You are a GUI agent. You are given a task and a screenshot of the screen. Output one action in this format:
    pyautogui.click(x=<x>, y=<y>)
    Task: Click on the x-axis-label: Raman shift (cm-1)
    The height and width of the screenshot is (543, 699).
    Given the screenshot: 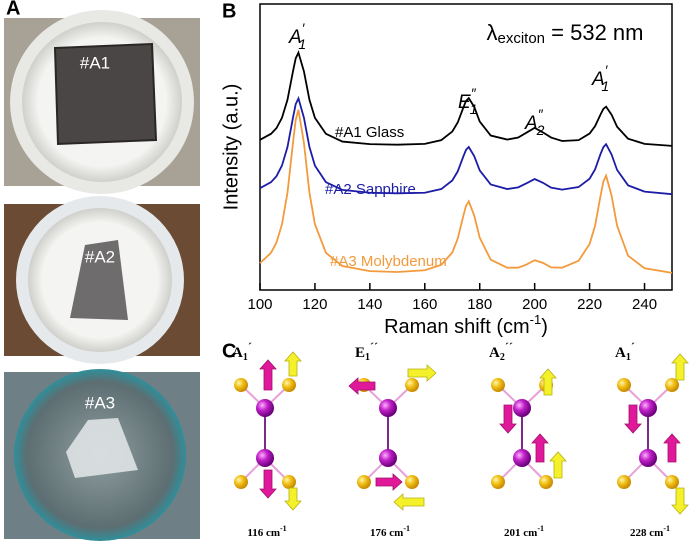 What is the action you would take?
    pyautogui.click(x=466, y=325)
    